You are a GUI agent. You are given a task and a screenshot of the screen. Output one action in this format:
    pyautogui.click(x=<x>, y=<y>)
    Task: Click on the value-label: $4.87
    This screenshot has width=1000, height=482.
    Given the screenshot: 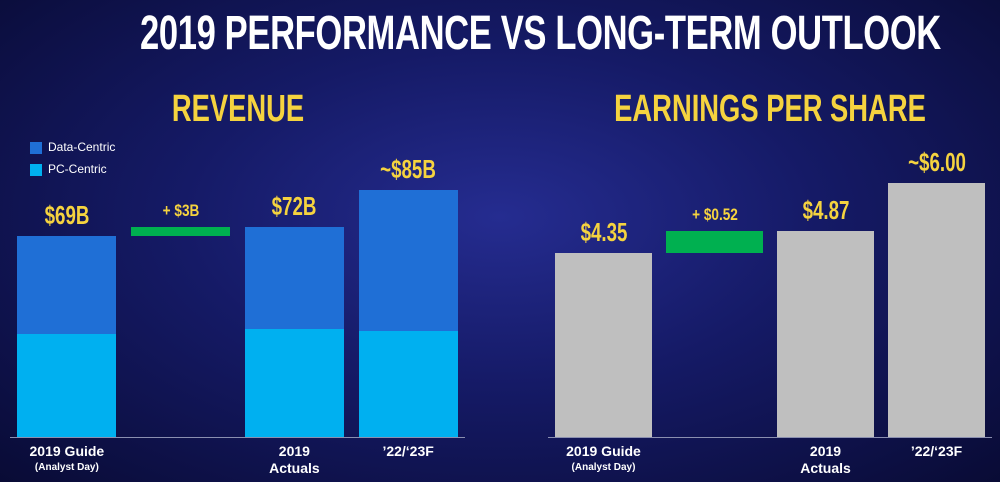 What is the action you would take?
    pyautogui.click(x=825, y=210)
    